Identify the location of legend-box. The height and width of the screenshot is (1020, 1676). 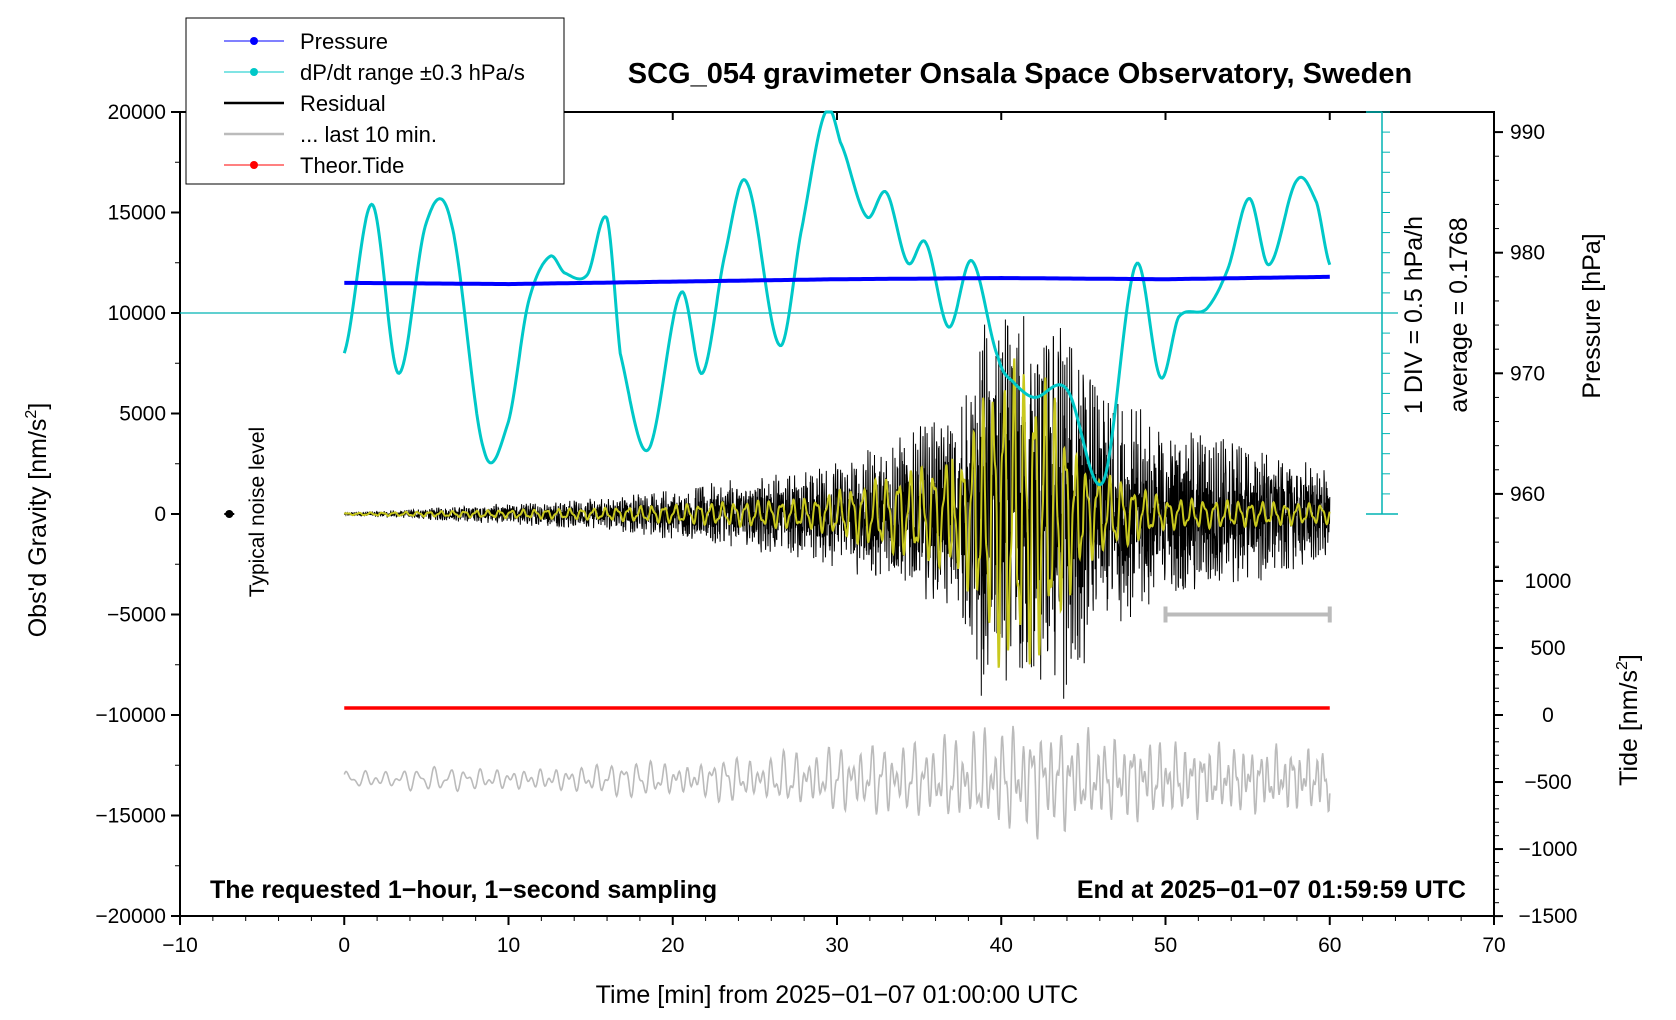
(375, 101).